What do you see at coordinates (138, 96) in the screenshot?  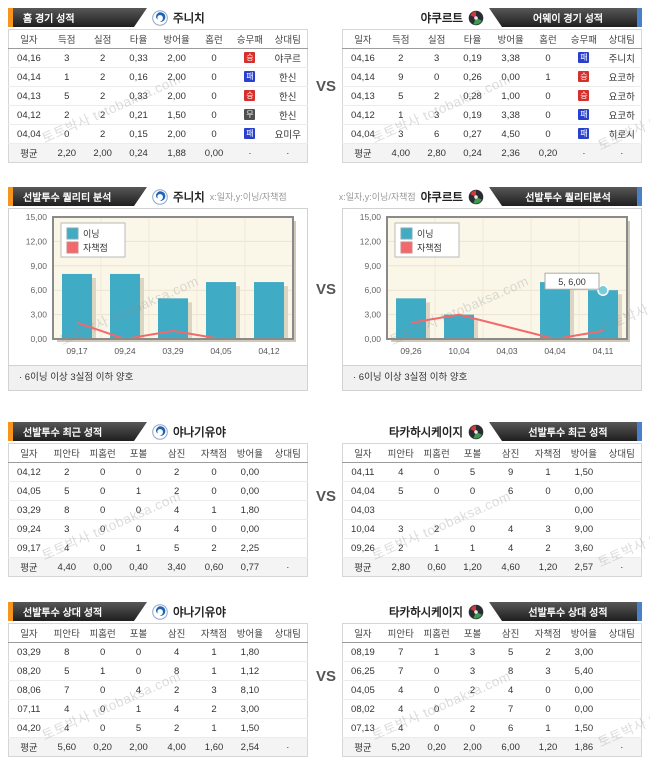 I see `cell: 0,33` at bounding box center [138, 96].